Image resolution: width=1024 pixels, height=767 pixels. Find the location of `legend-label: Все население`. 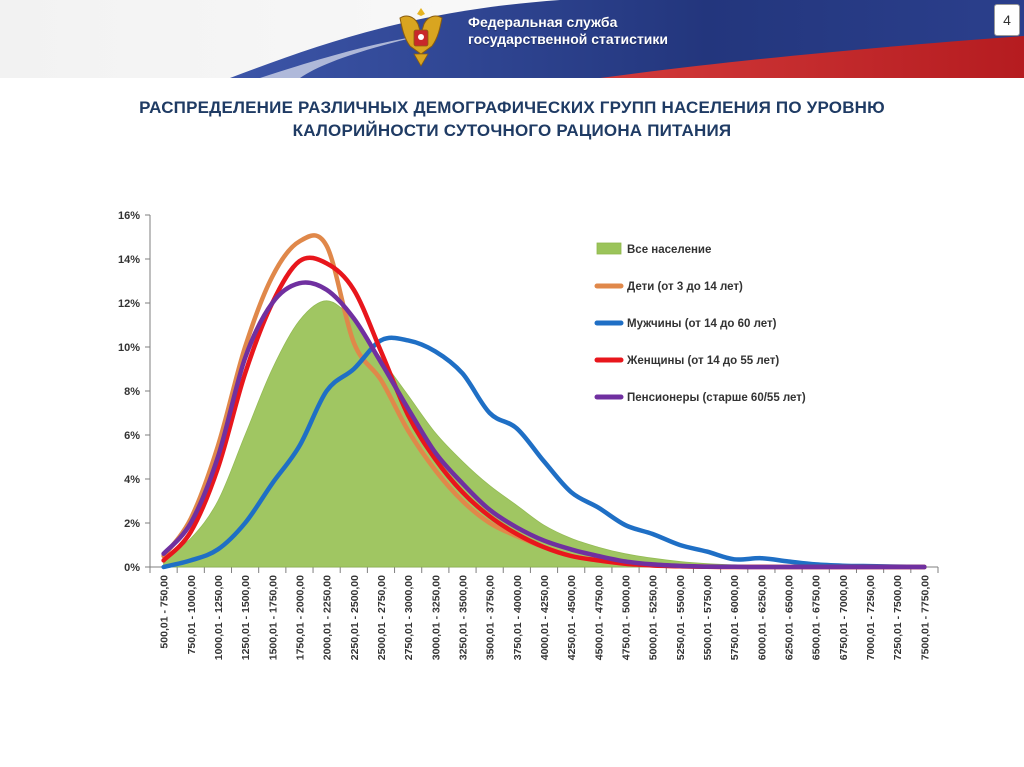

legend-label: Все население is located at coordinates (669, 250).